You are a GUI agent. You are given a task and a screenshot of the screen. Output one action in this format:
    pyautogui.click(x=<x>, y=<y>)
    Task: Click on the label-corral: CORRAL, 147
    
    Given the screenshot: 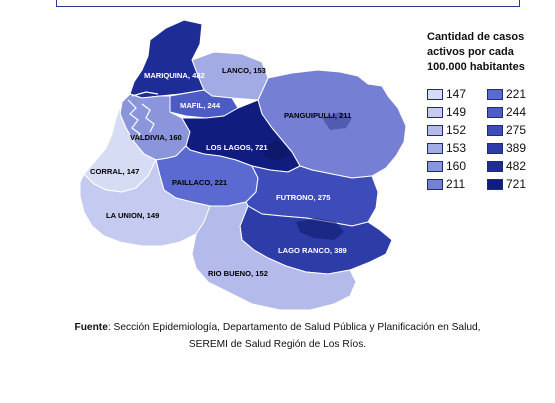 What is the action you would take?
    pyautogui.click(x=114, y=171)
    